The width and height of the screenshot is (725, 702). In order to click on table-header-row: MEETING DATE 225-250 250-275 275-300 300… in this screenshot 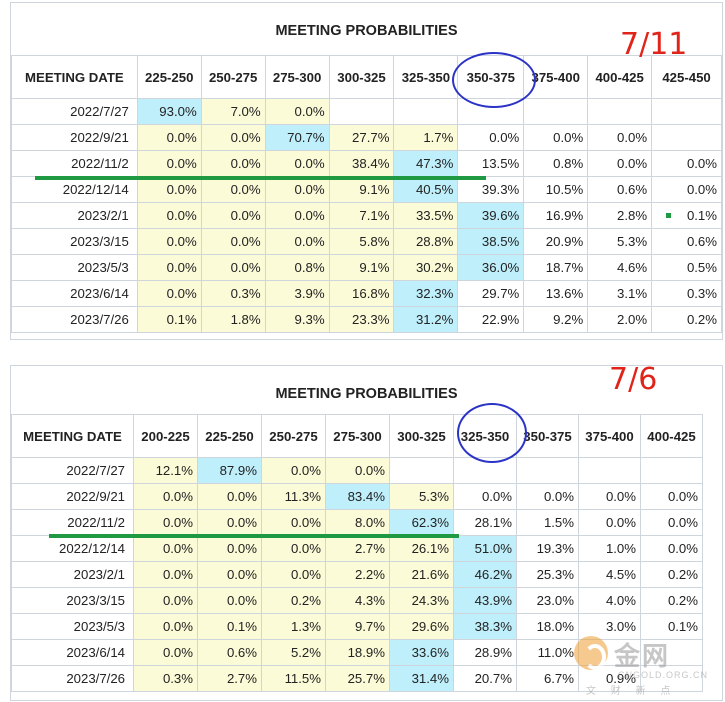, I will do `click(366, 77)`.